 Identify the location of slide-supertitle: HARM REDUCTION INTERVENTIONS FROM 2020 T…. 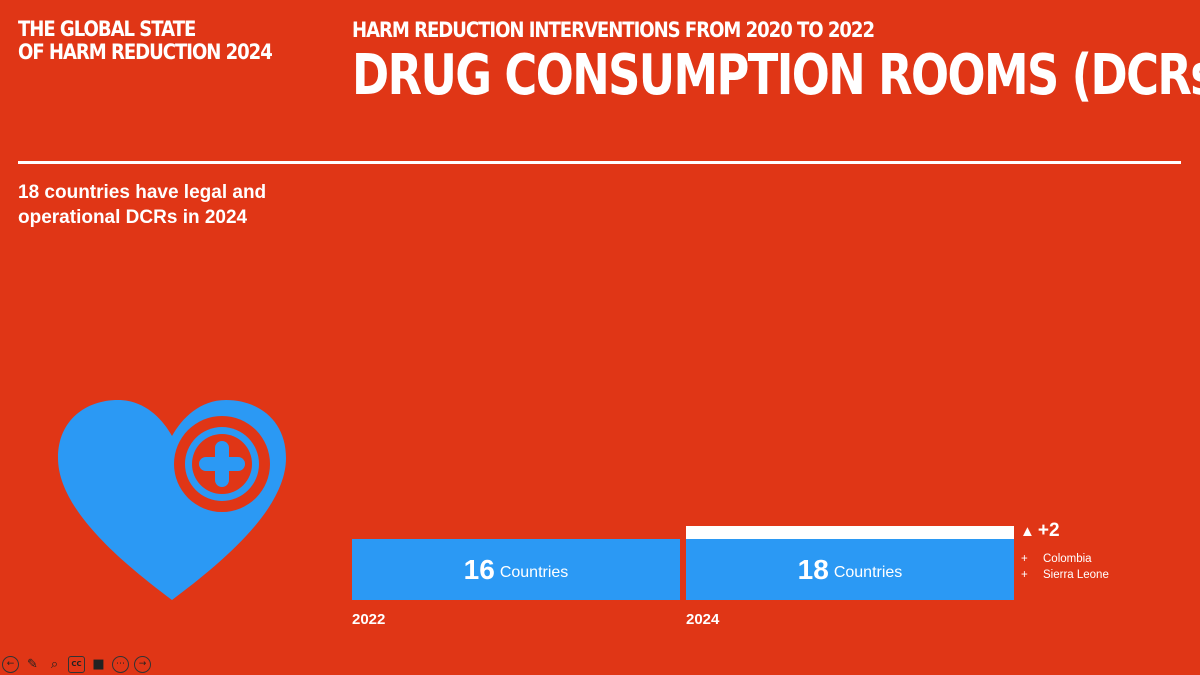
(613, 30).